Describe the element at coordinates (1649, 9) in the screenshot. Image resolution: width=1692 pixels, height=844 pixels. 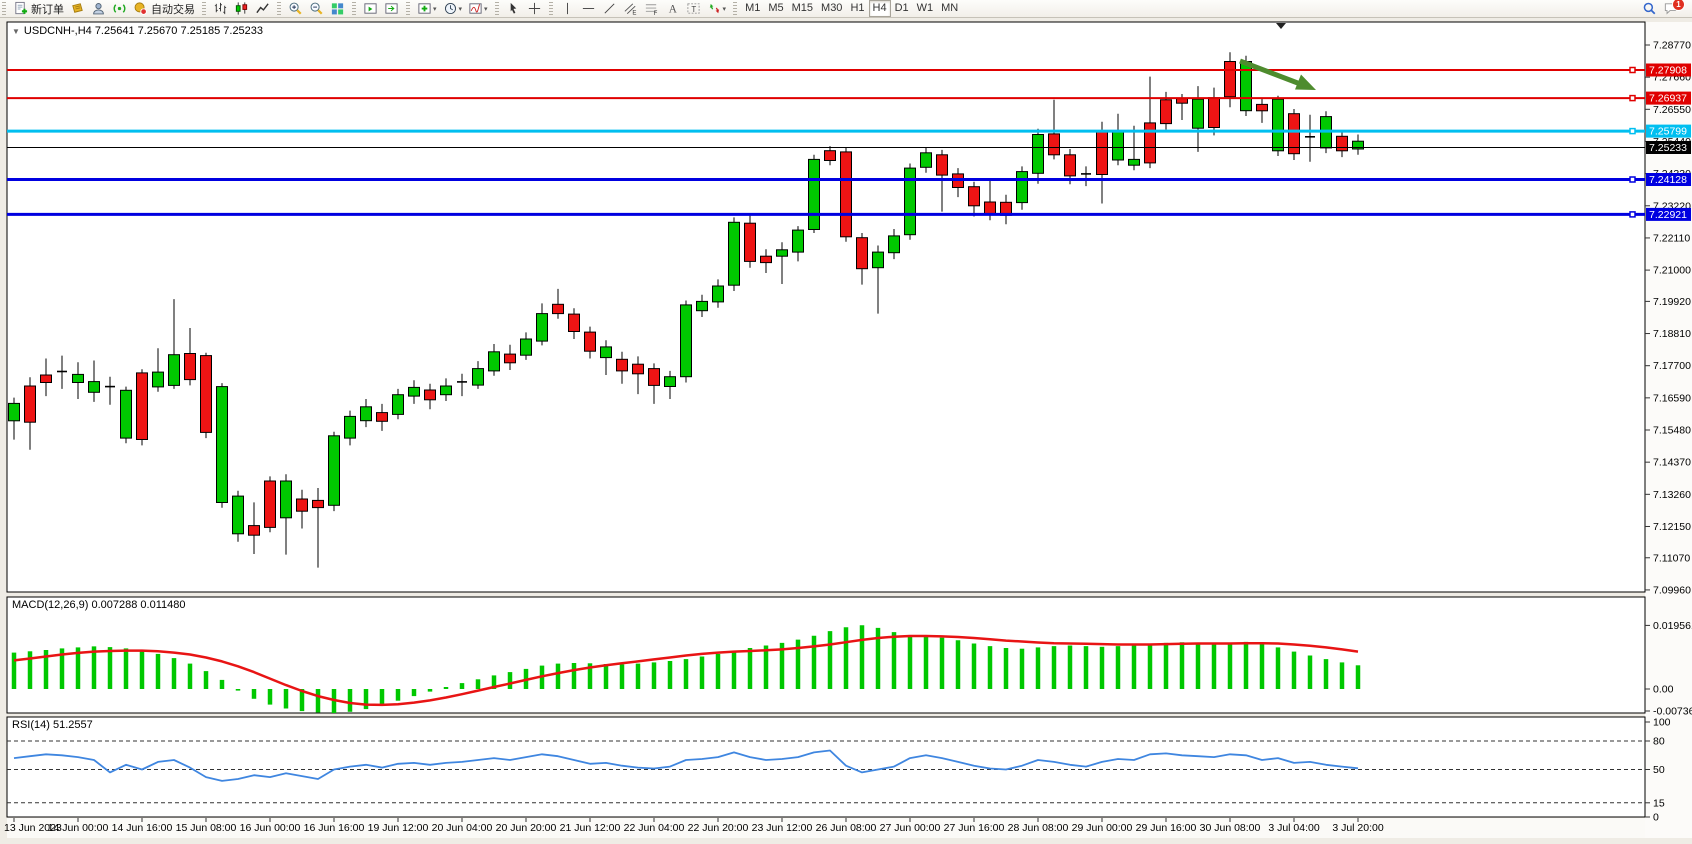
I see `search-button` at that location.